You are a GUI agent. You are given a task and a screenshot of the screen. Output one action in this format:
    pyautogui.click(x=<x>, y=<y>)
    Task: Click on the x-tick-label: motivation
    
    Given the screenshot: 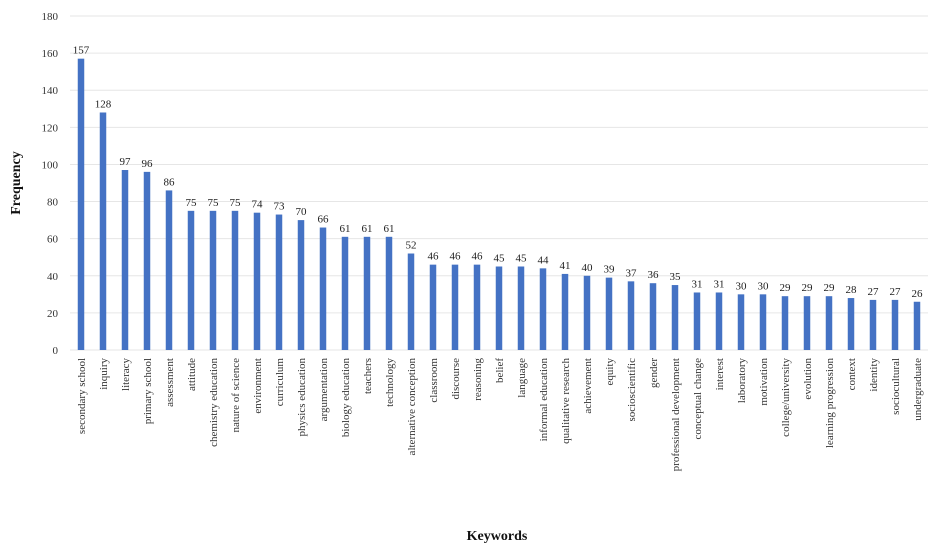 What is the action you would take?
    pyautogui.click(x=764, y=382)
    